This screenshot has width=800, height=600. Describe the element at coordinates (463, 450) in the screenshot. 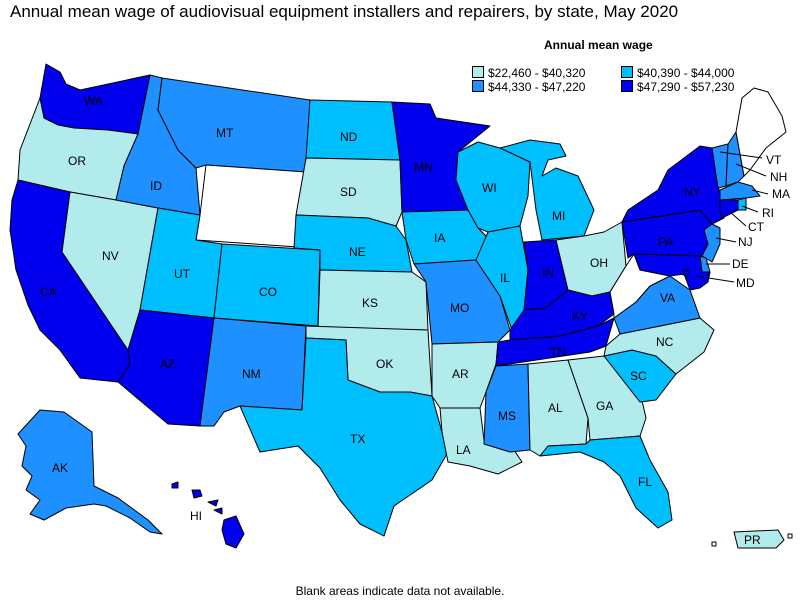

I see `label-la: LA` at that location.